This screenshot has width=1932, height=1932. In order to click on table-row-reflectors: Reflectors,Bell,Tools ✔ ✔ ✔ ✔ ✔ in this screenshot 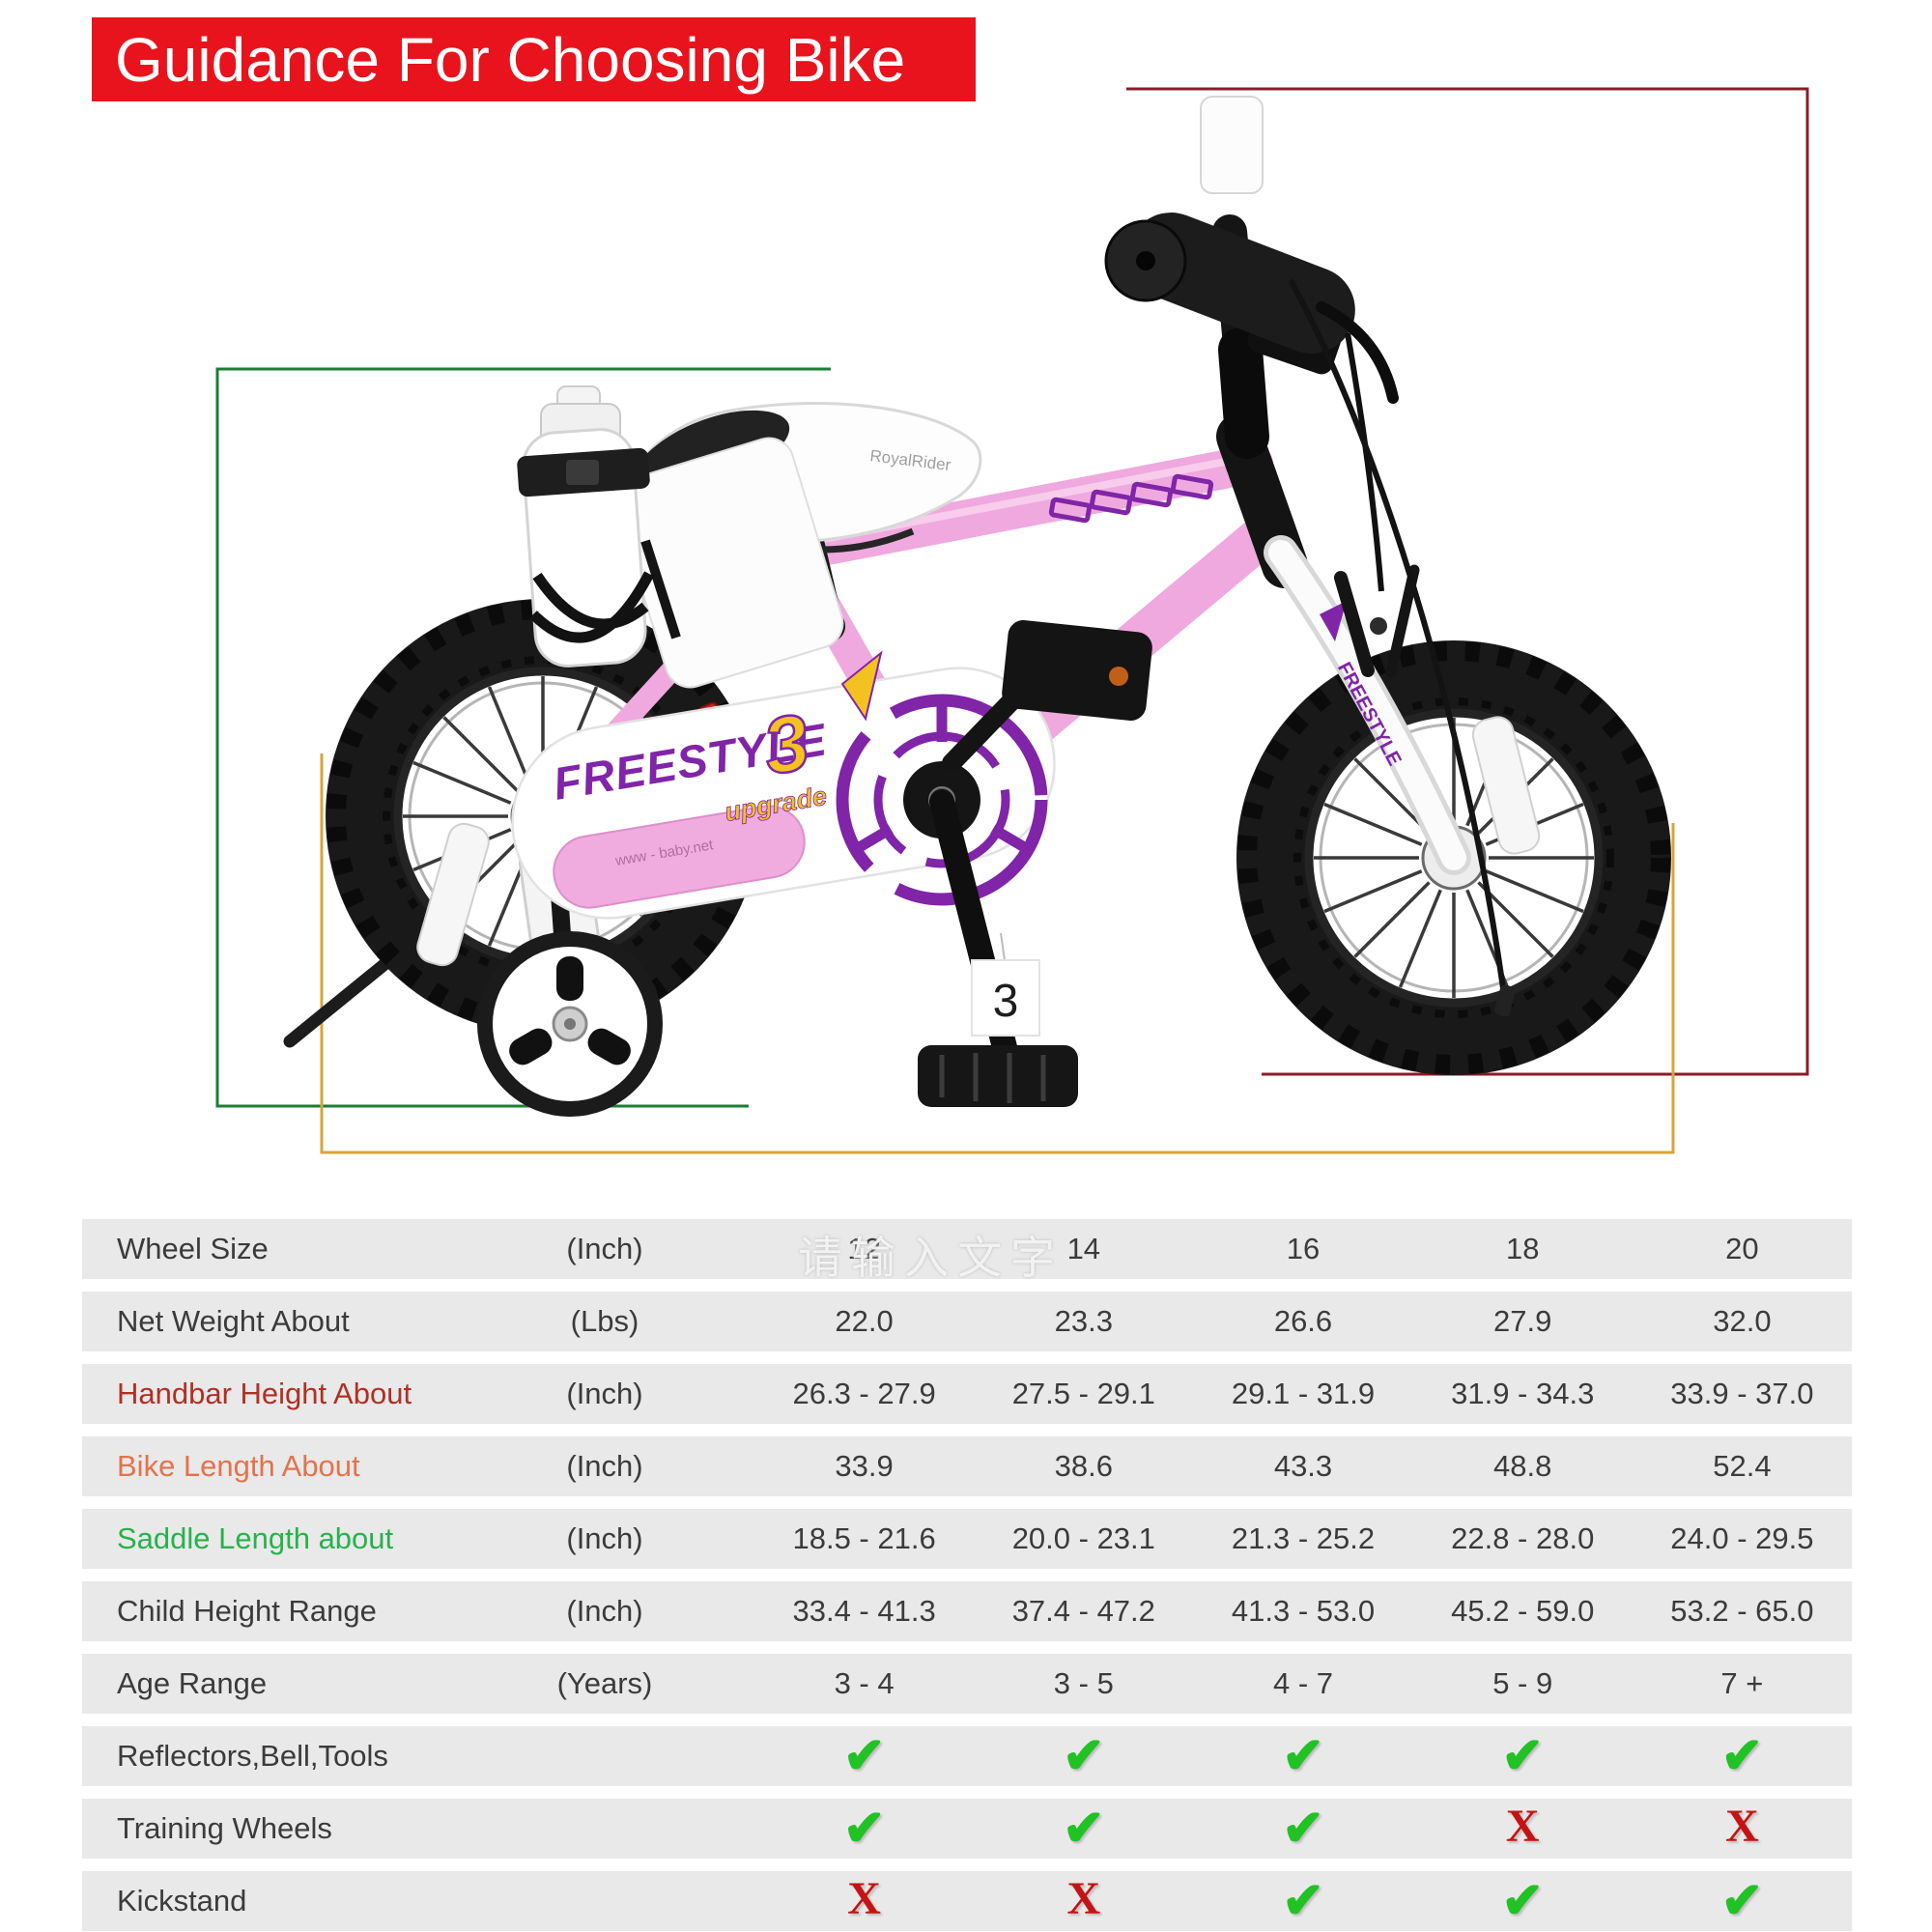, I will do `click(967, 1756)`.